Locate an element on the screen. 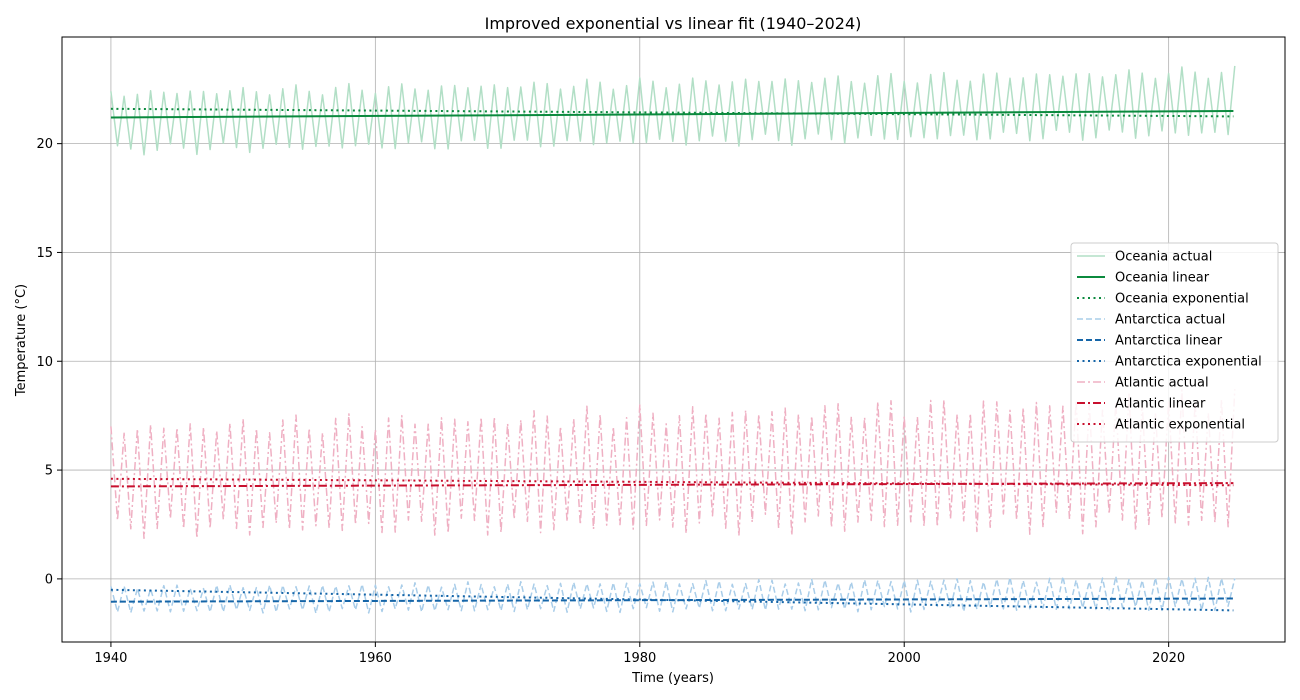 The height and width of the screenshot is (700, 1300). legend-label-oceania-linear: Oceania linear is located at coordinates (1162, 278).